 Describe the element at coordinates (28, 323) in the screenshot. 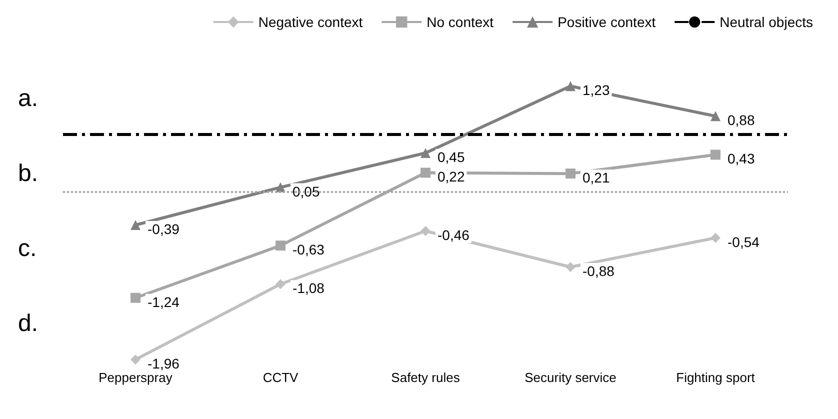

I see `text: d.` at that location.